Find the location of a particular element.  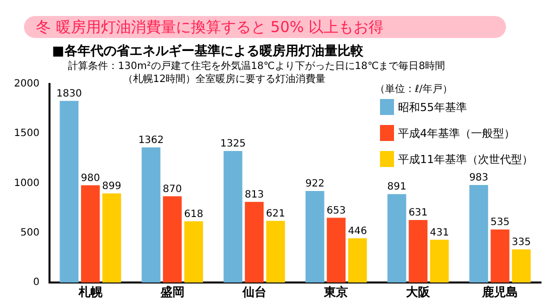

data-label: 621 is located at coordinates (276, 214).